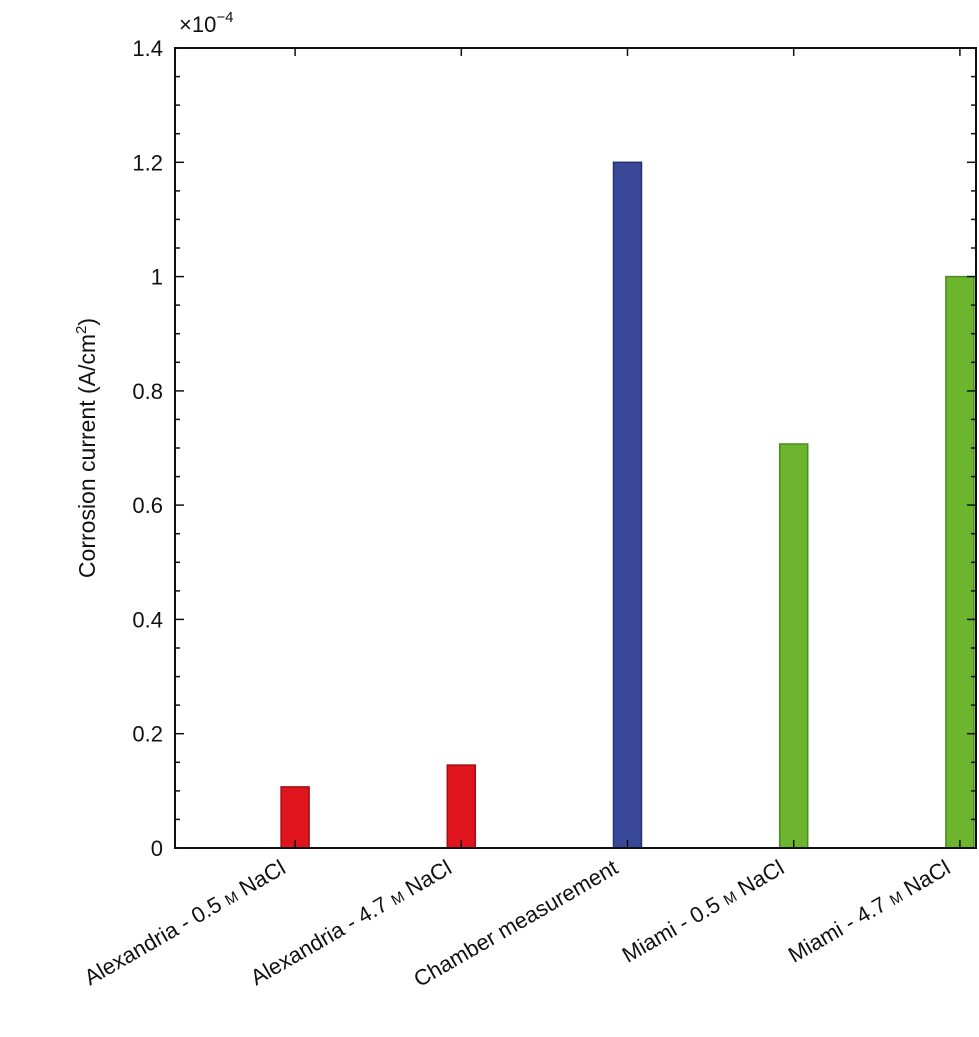  Describe the element at coordinates (206, 23) in the screenshot. I see `y-multiplier-label: ×10⁻⁴` at that location.